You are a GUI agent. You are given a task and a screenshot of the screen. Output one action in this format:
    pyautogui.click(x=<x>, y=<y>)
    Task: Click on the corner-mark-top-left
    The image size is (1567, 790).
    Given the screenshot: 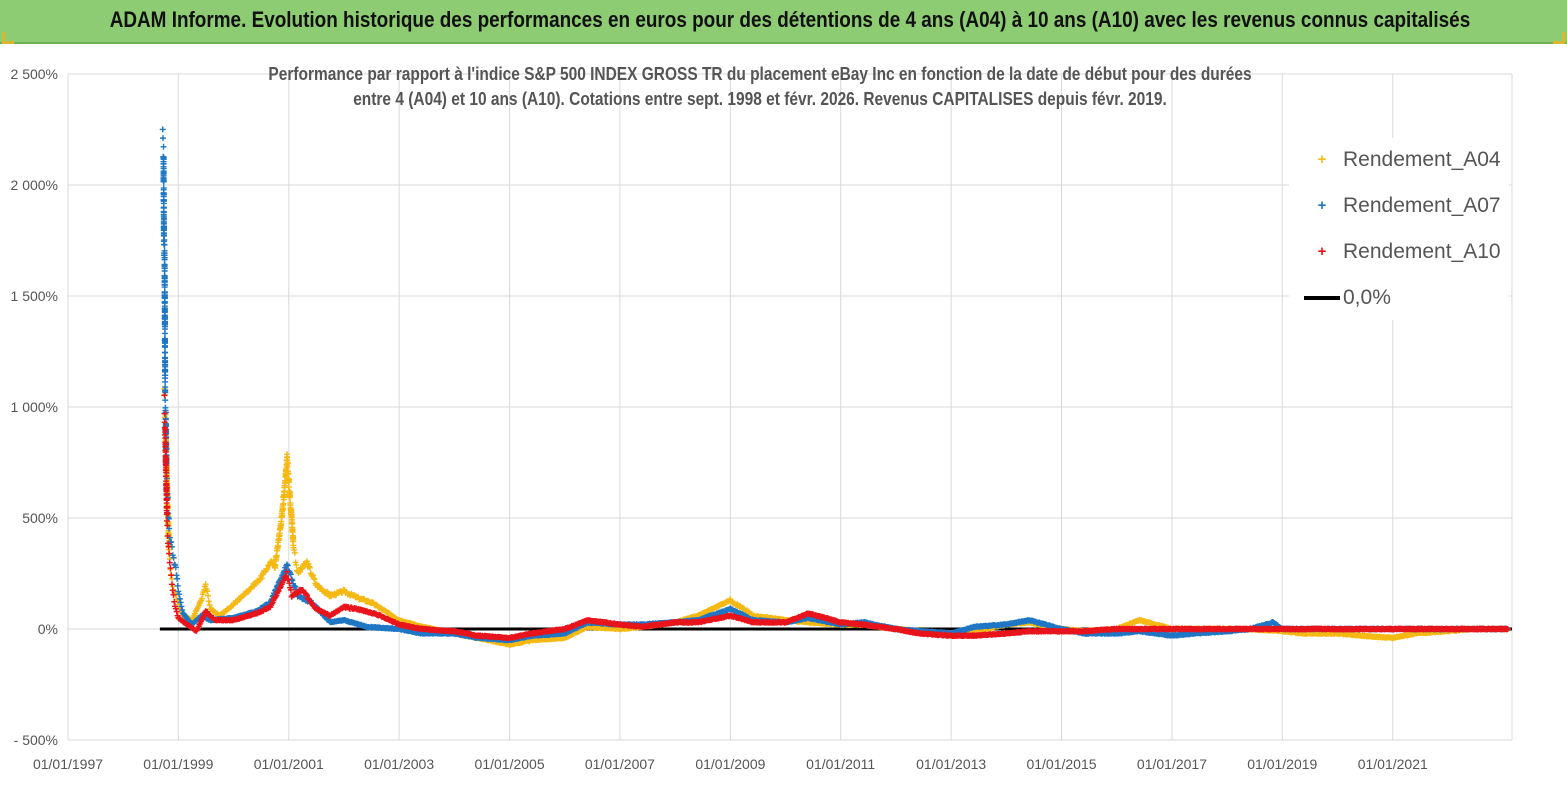 What is the action you would take?
    pyautogui.click(x=8, y=38)
    